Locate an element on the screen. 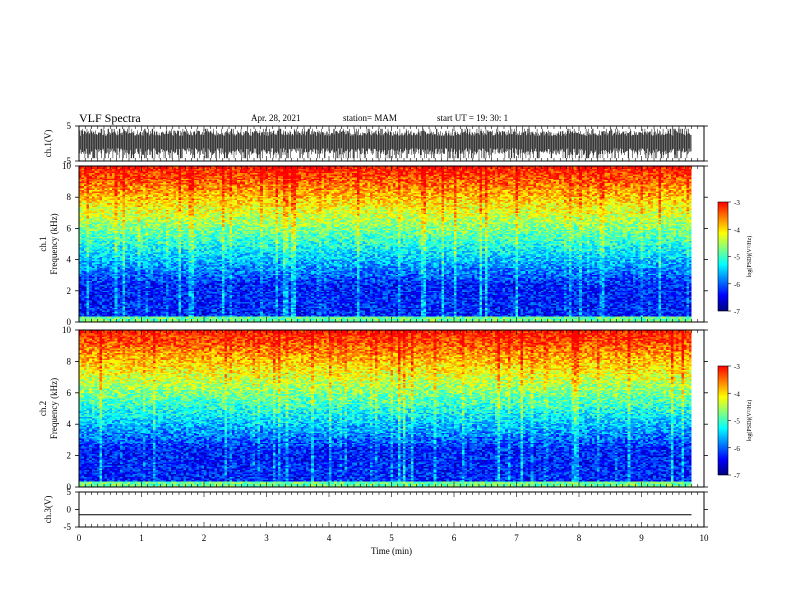  ch1-spectrogram-ylabel-channel: ch.1 is located at coordinates (43, 243).